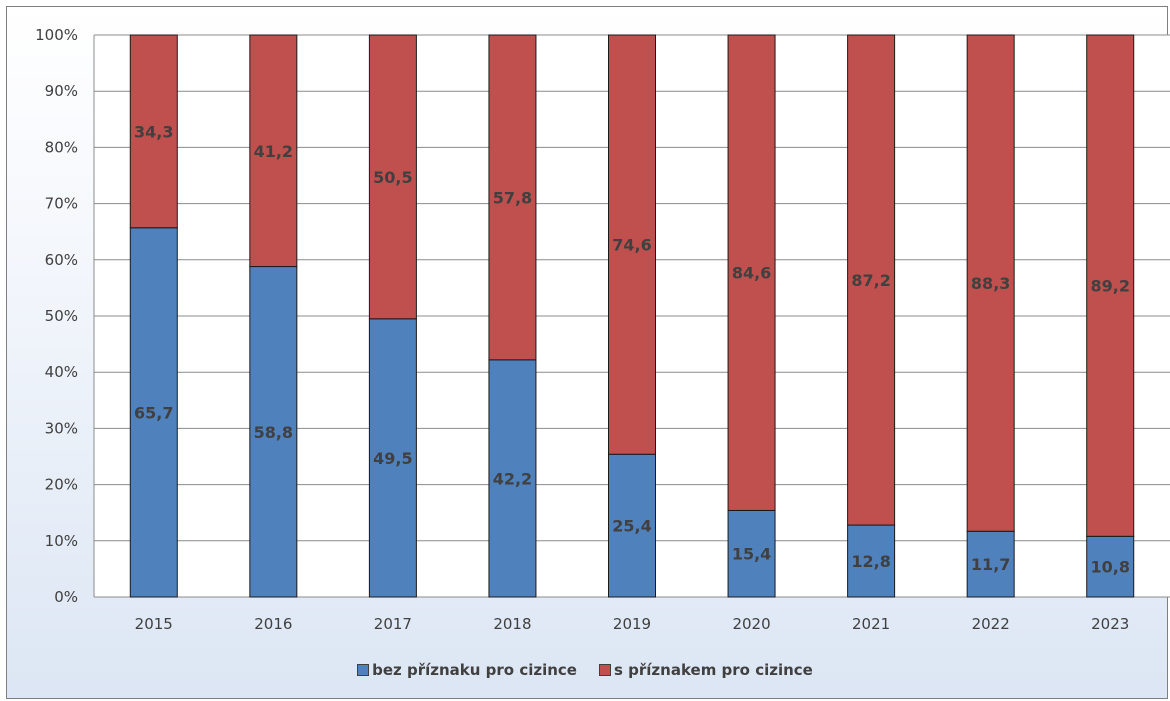  I want to click on bar-s-priznakem-2015, so click(153, 131).